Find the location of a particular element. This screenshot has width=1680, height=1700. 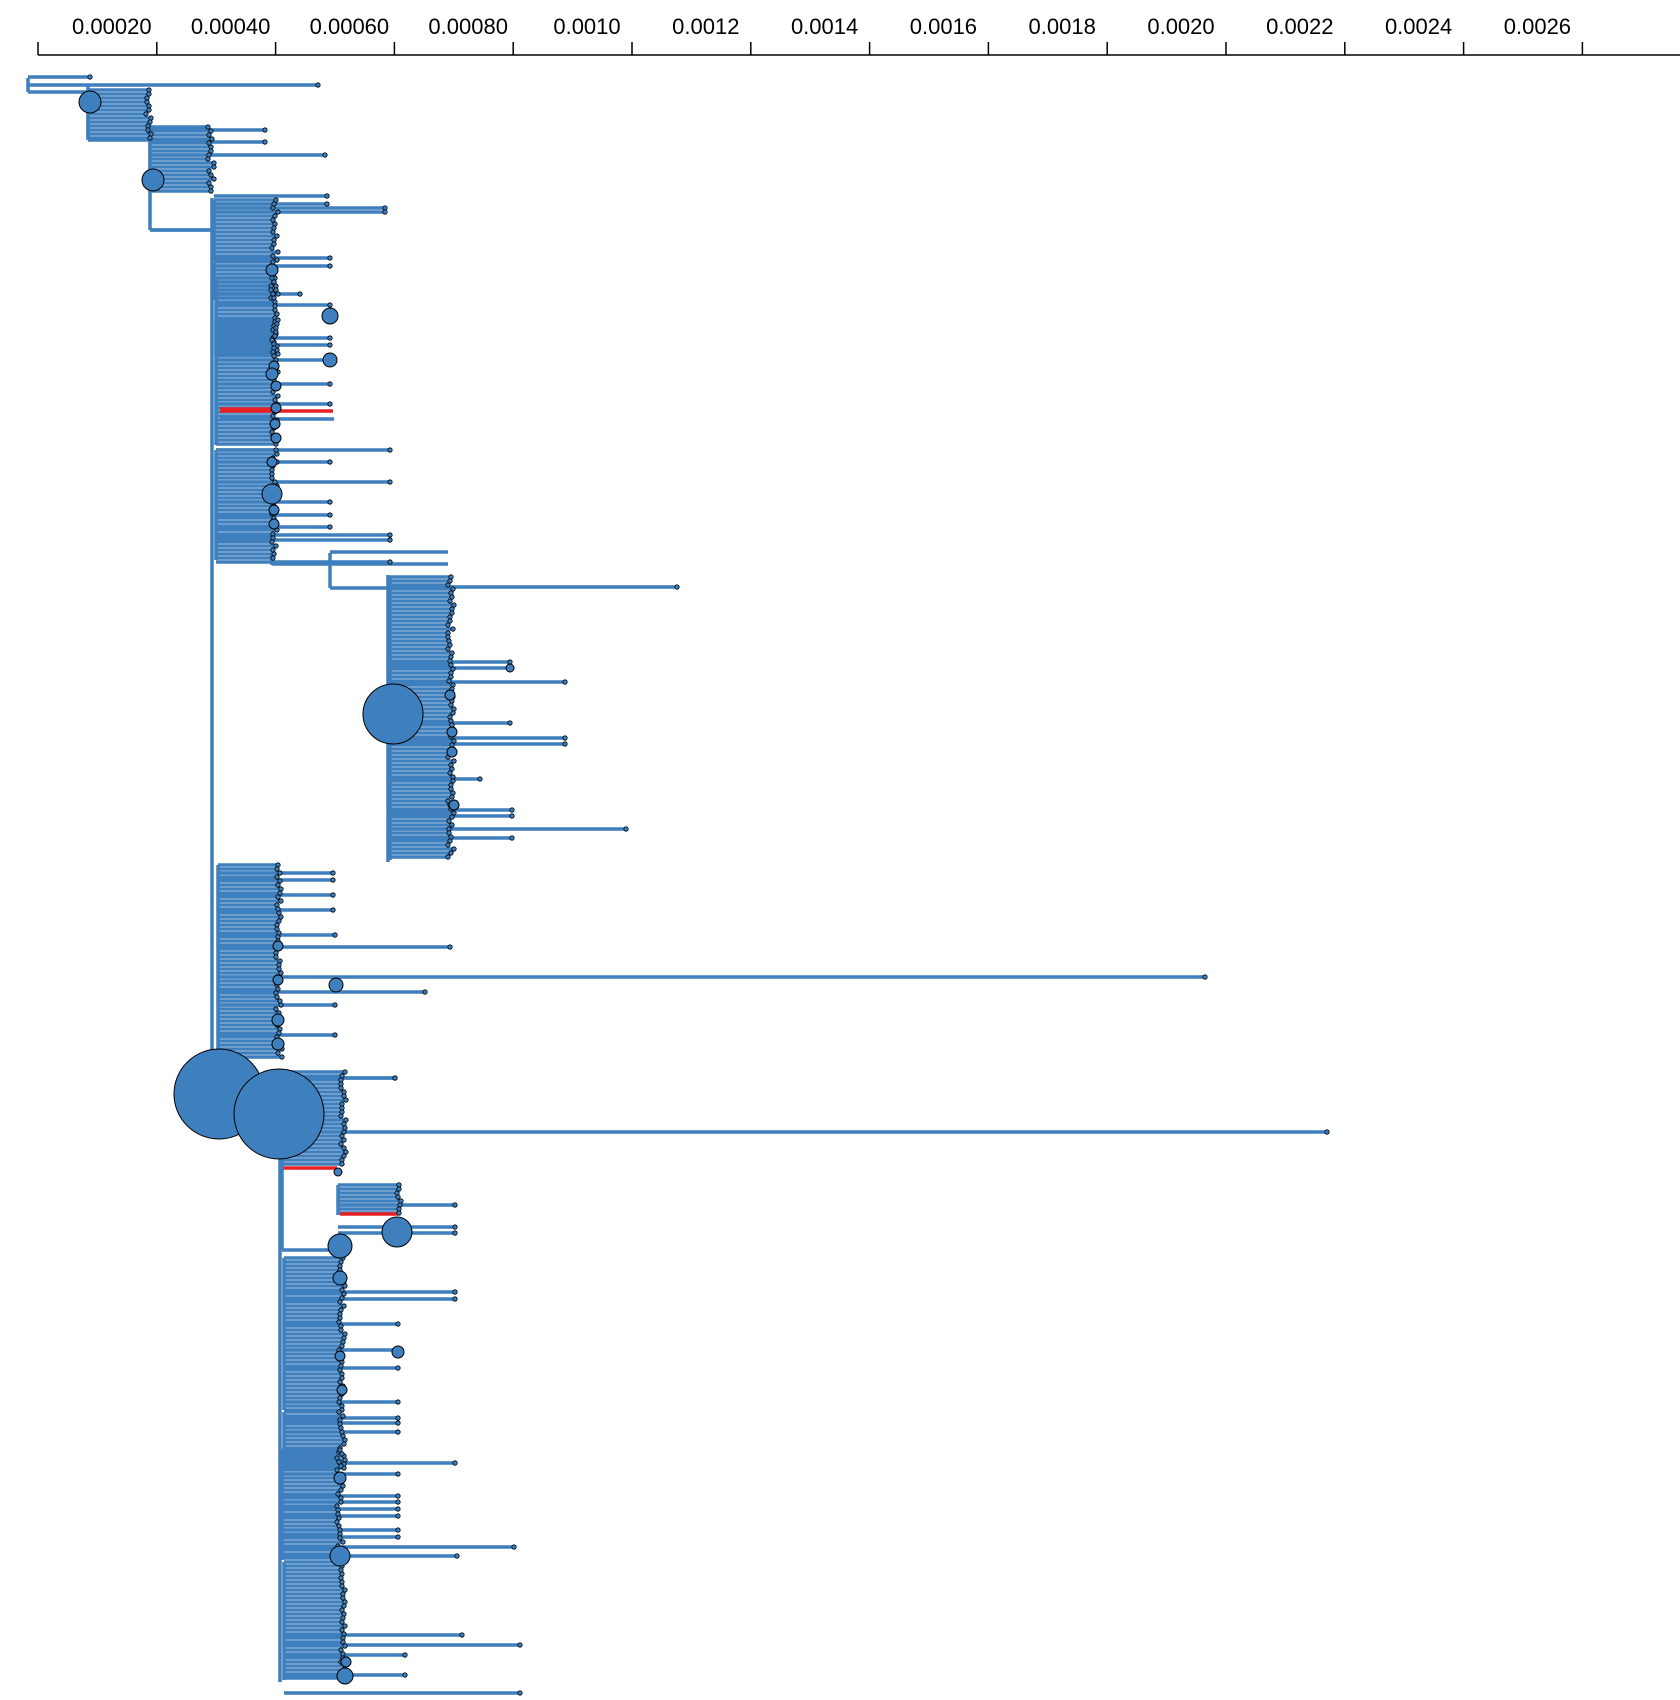

axis-tick-label: 0.00020 is located at coordinates (112, 26).